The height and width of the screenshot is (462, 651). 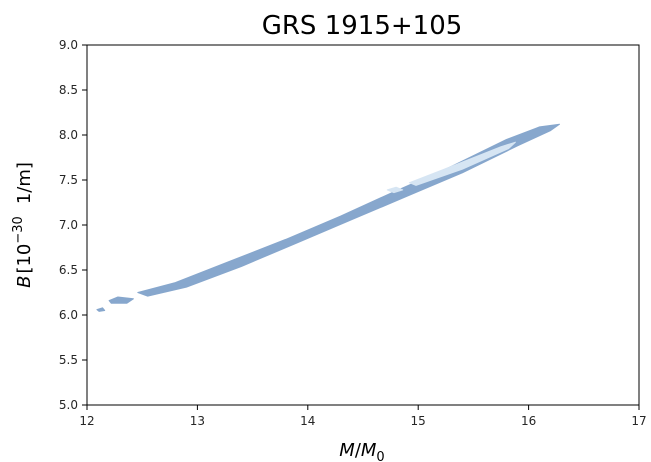 I want to click on x-axis-label: M/M0, so click(x=361, y=451).